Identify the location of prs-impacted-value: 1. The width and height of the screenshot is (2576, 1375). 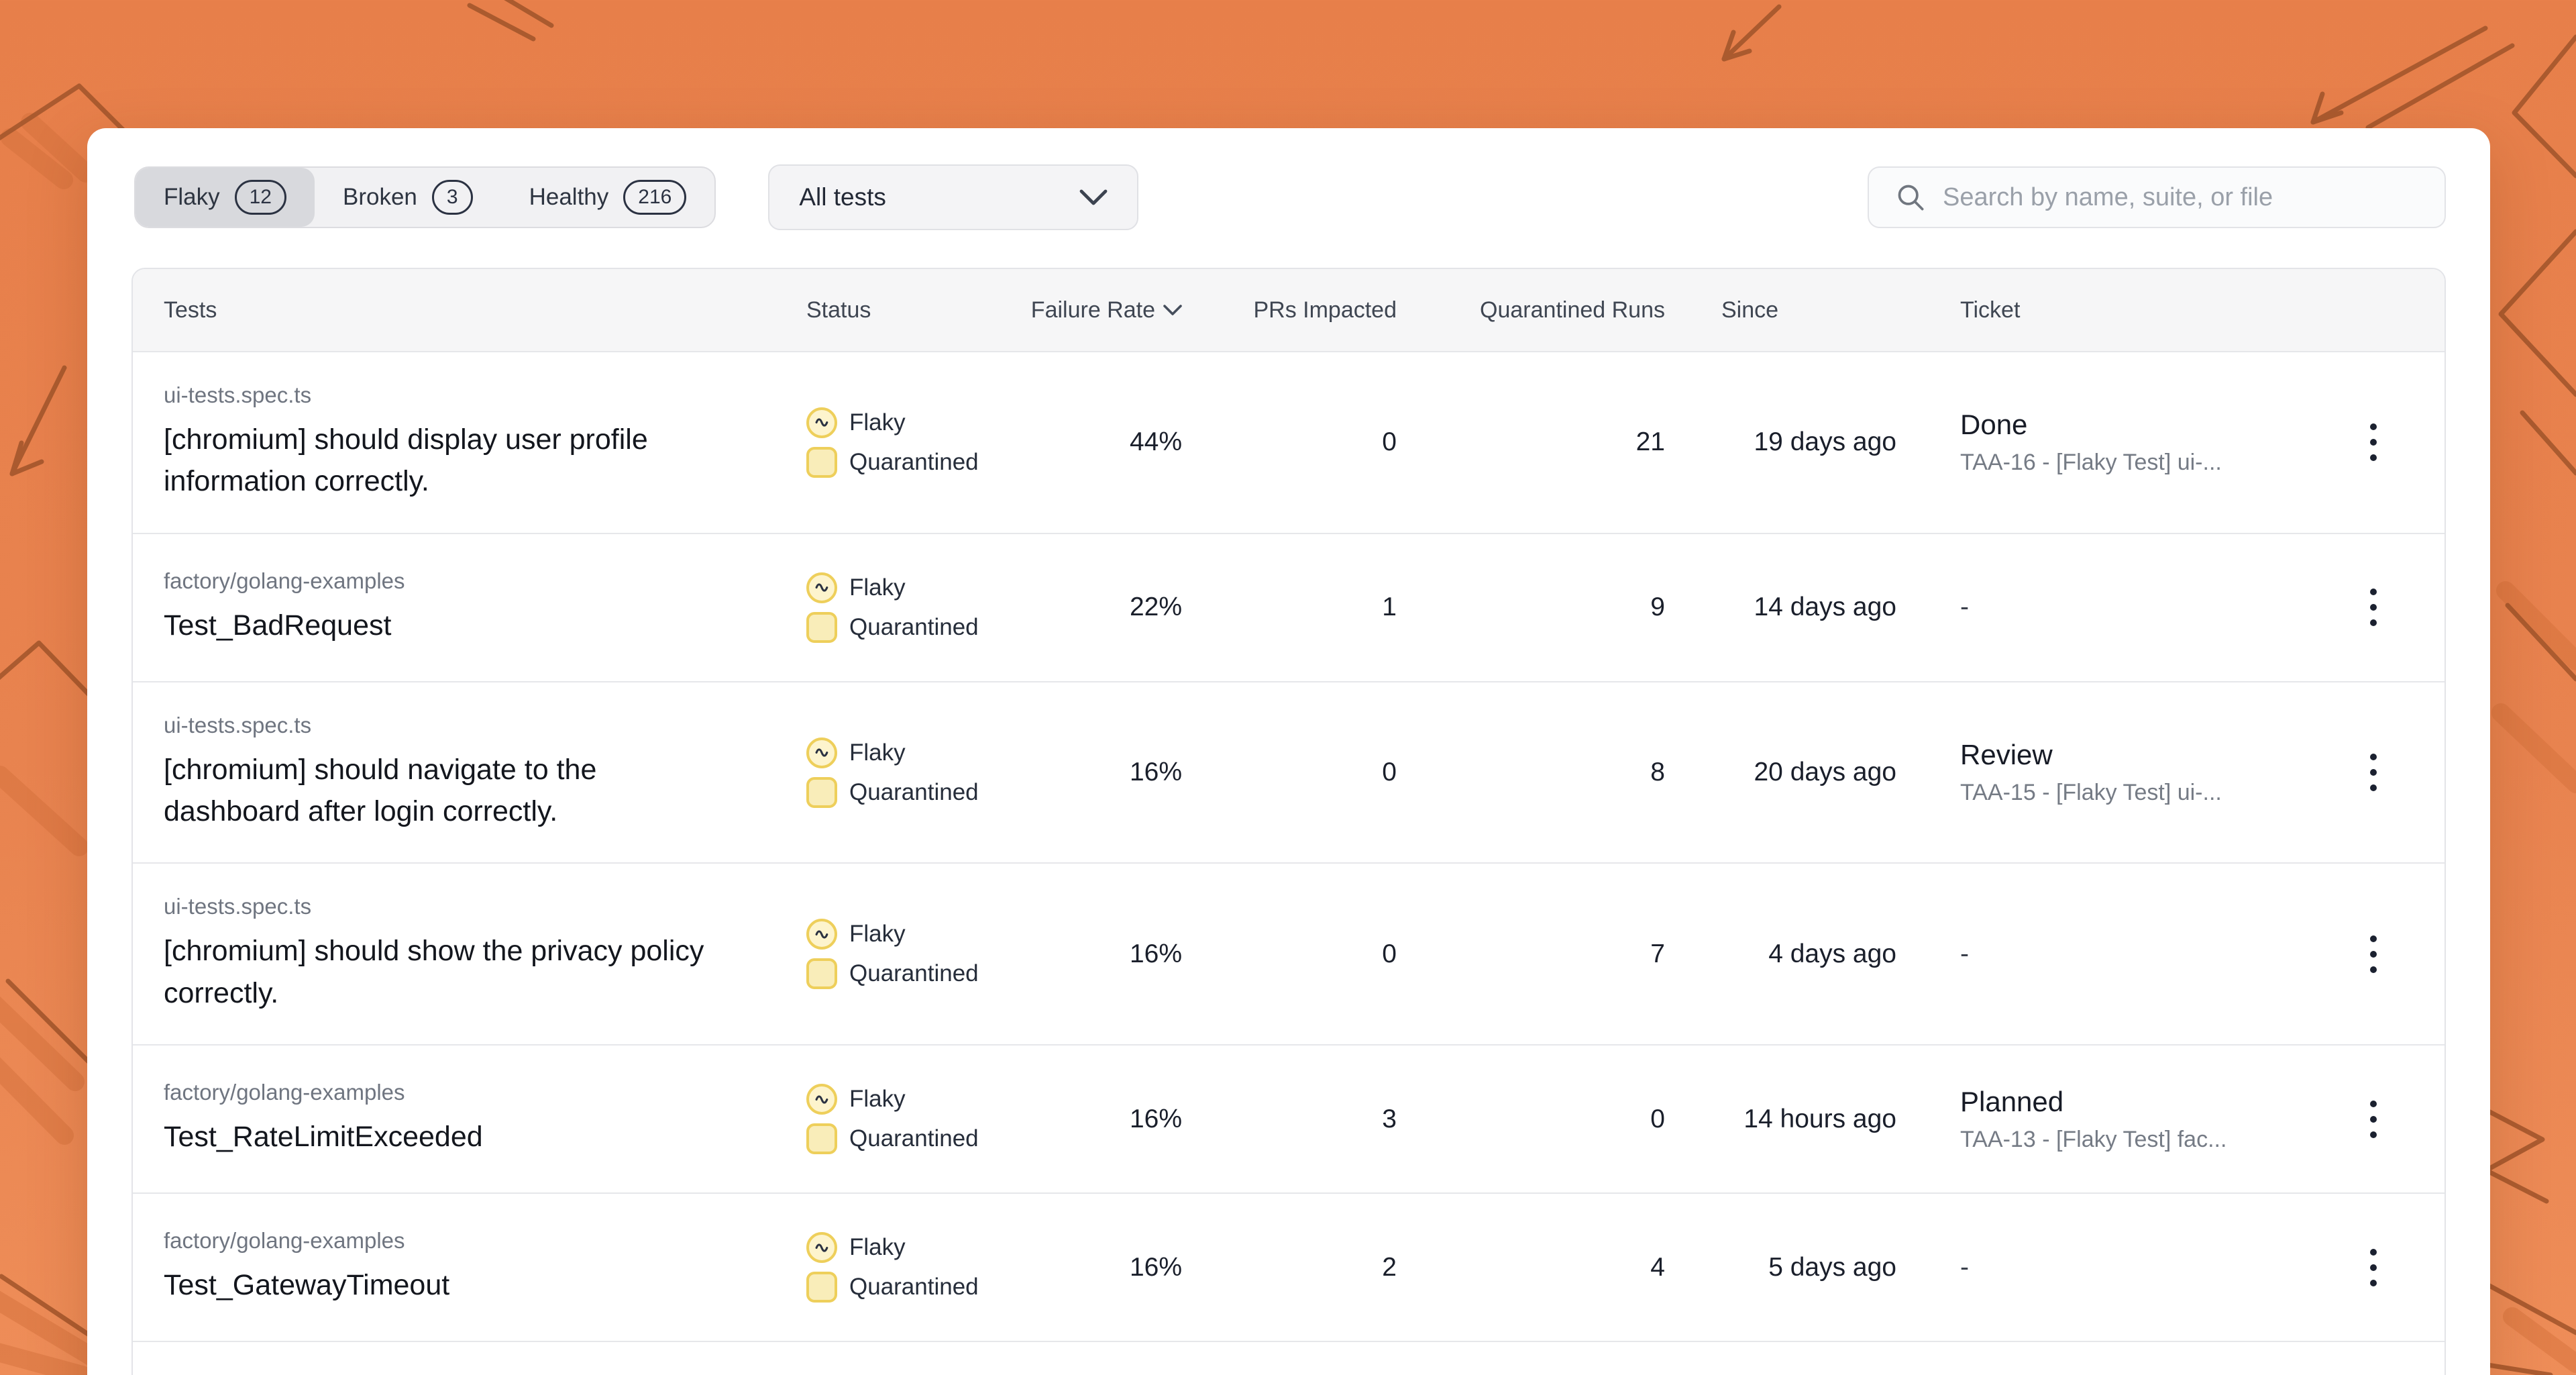
(1389, 608).